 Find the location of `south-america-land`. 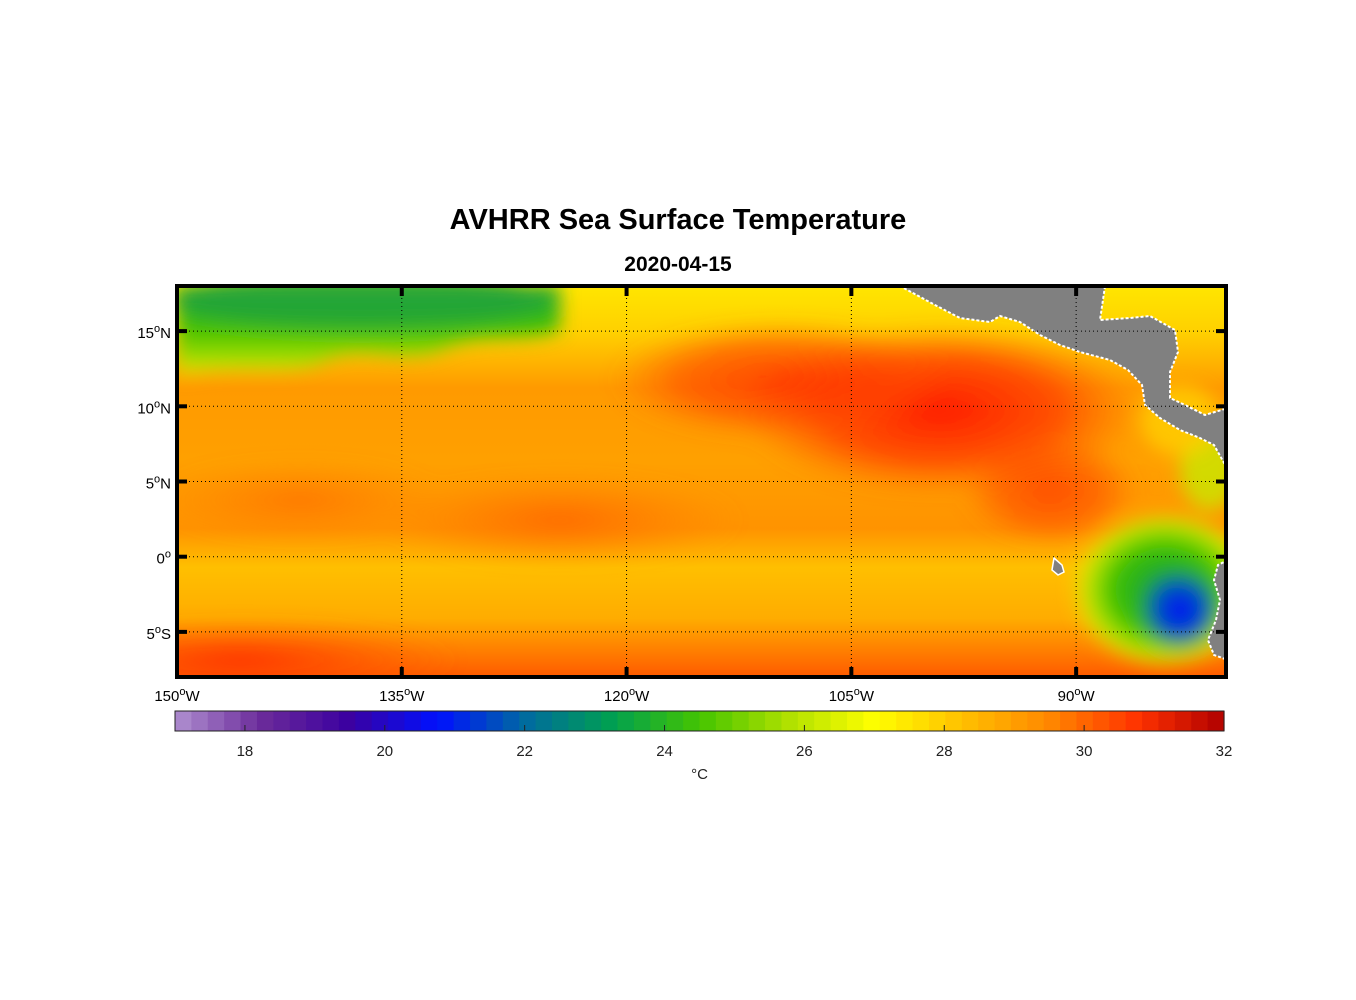

south-america-land is located at coordinates (1216, 610).